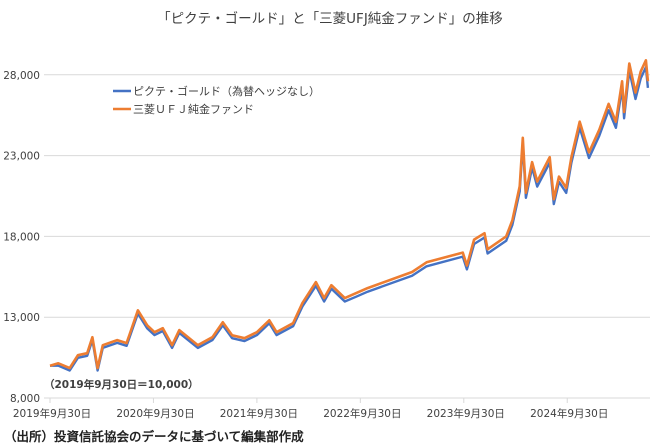 The width and height of the screenshot is (660, 448). I want to click on x-tick-label: 2024年9月30日, so click(569, 413).